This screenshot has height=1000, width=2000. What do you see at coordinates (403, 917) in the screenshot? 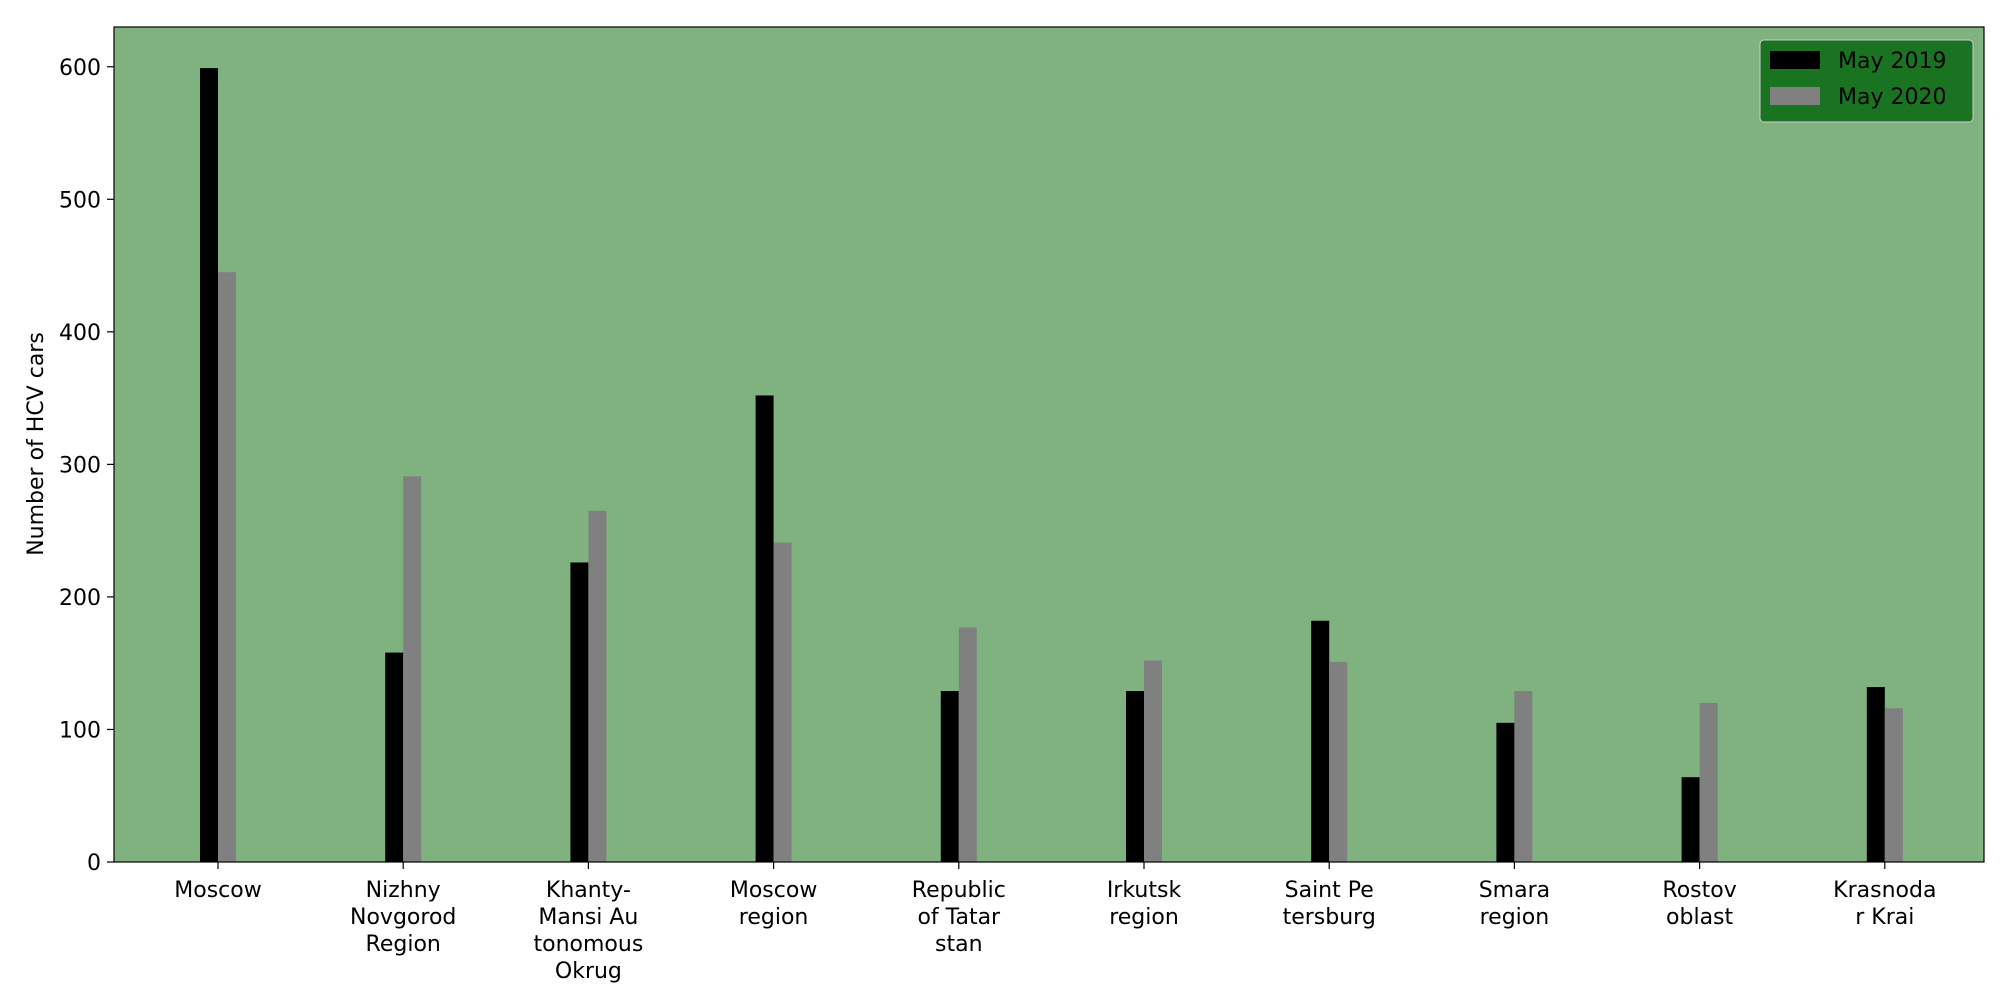
I see `x-tick-label-2: Nizhny Novgorod Region` at bounding box center [403, 917].